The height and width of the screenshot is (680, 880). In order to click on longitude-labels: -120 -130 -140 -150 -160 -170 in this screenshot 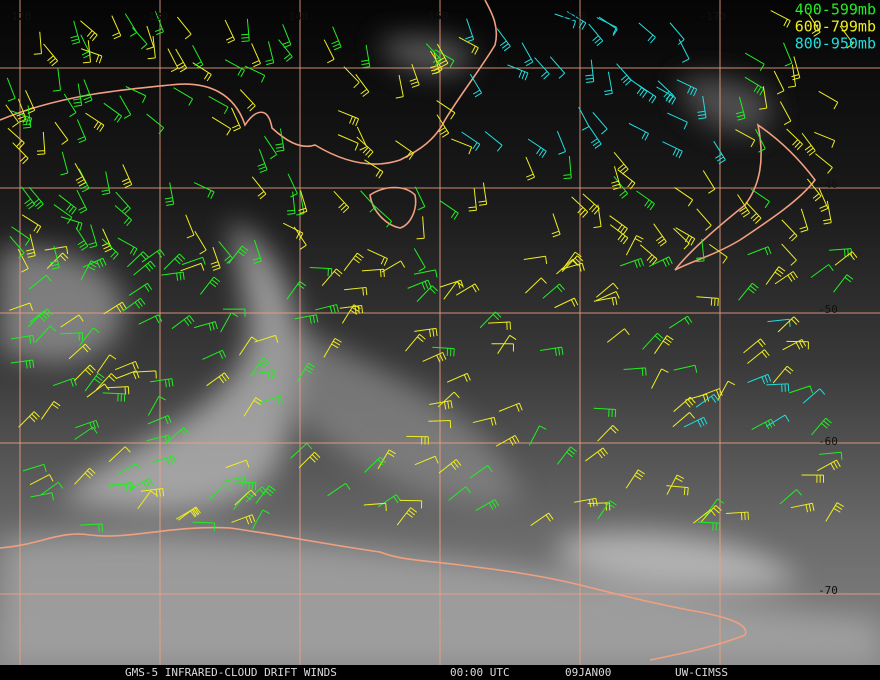, I will do `click(366, 16)`.